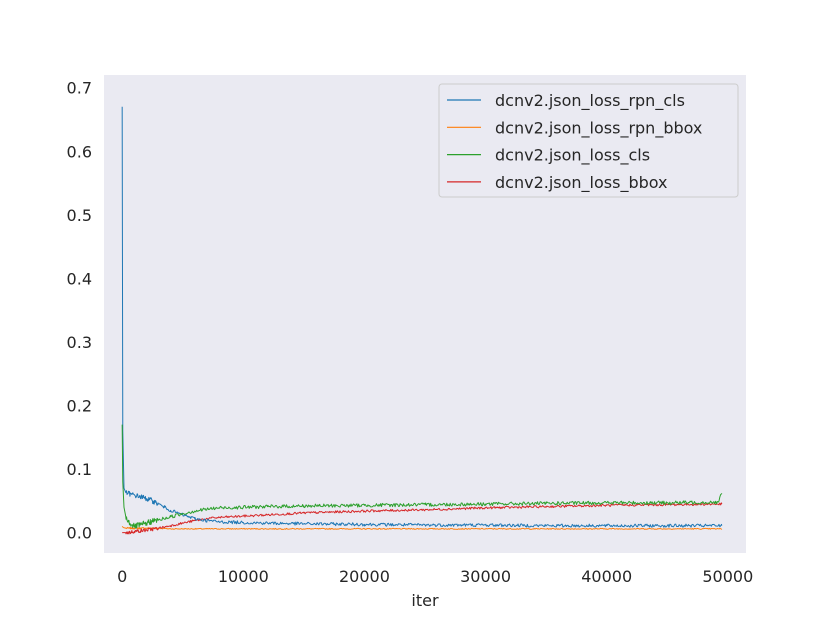 This screenshot has height=623, width=830. Describe the element at coordinates (572, 156) in the screenshot. I see `legend-label: dcnv2.json_loss_cls` at that location.